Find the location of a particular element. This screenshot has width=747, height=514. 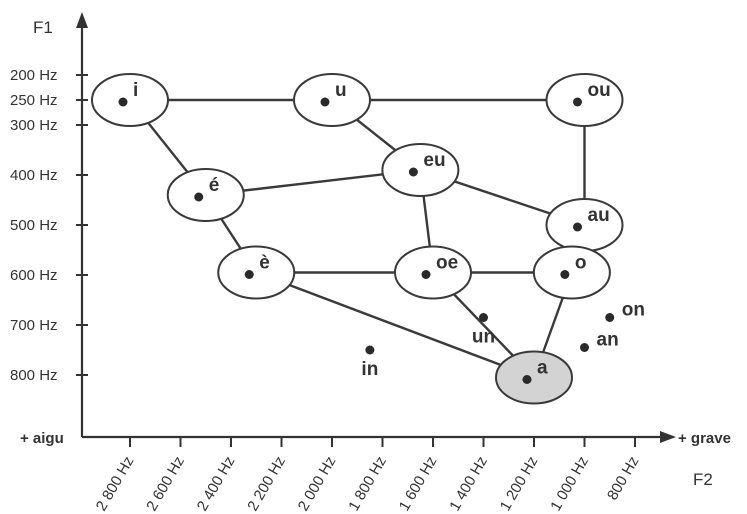

vowel-label: in is located at coordinates (369, 369).